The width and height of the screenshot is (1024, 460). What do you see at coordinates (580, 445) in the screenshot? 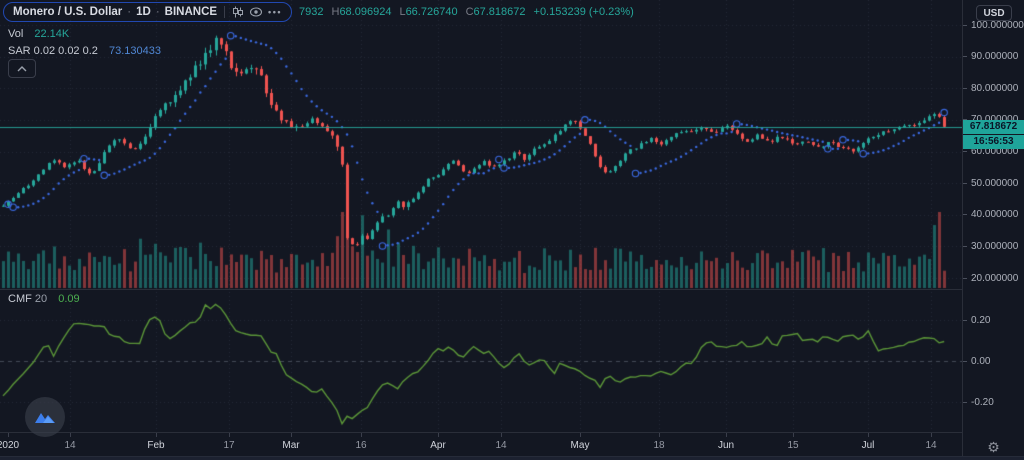
I see `time-axis-tick: May` at bounding box center [580, 445].